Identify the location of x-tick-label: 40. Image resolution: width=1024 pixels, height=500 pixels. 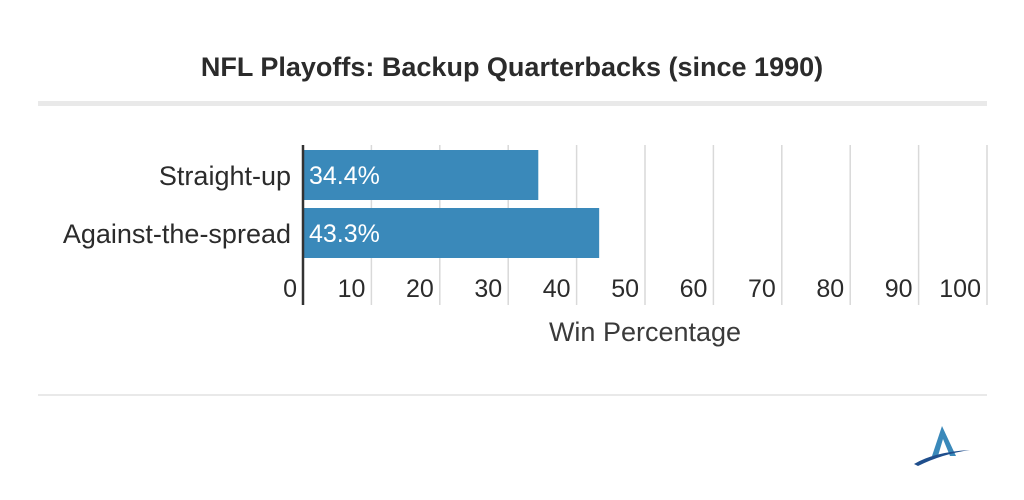
(557, 289).